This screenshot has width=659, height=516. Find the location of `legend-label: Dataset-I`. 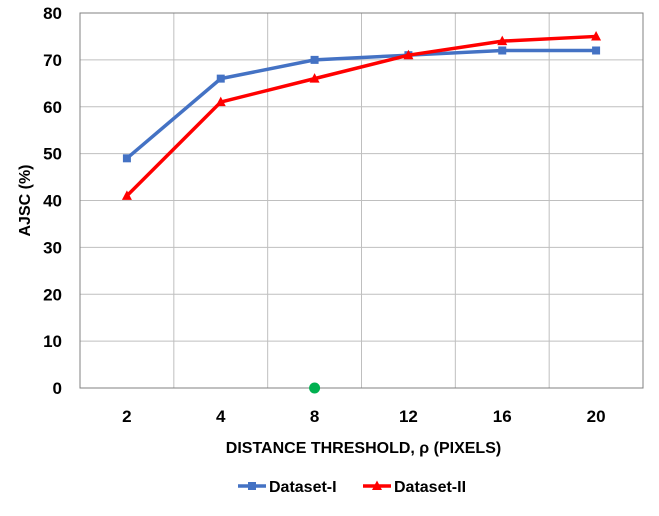

legend-label: Dataset-I is located at coordinates (303, 487).